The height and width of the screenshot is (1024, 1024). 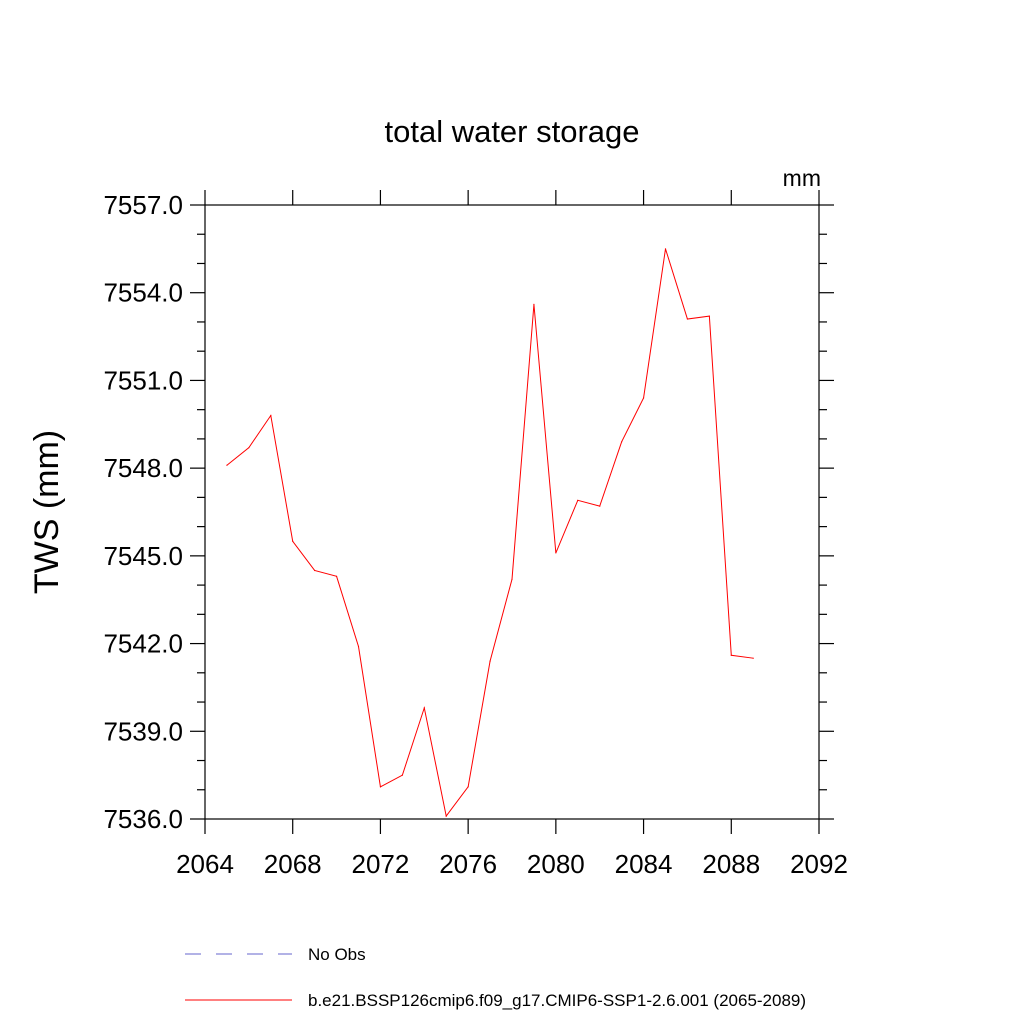 What do you see at coordinates (205, 864) in the screenshot?
I see `x-tick-label: 2064` at bounding box center [205, 864].